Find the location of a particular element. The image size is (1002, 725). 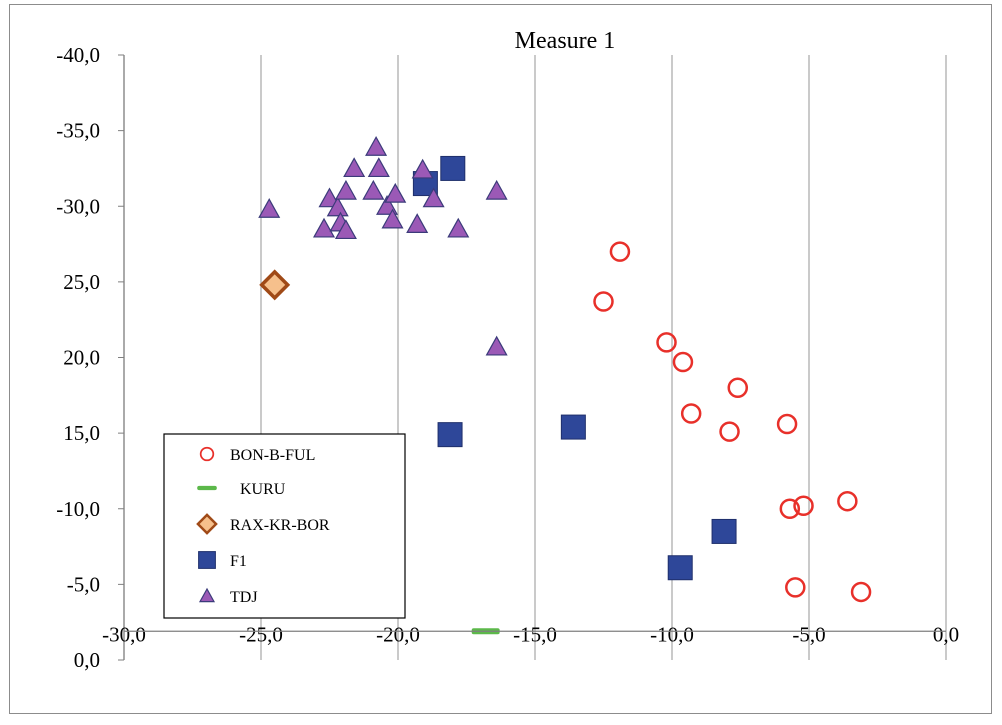

legend: BON-B-FUL KURU RAX-KR-BOR F1 TDJ is located at coordinates (284, 526).